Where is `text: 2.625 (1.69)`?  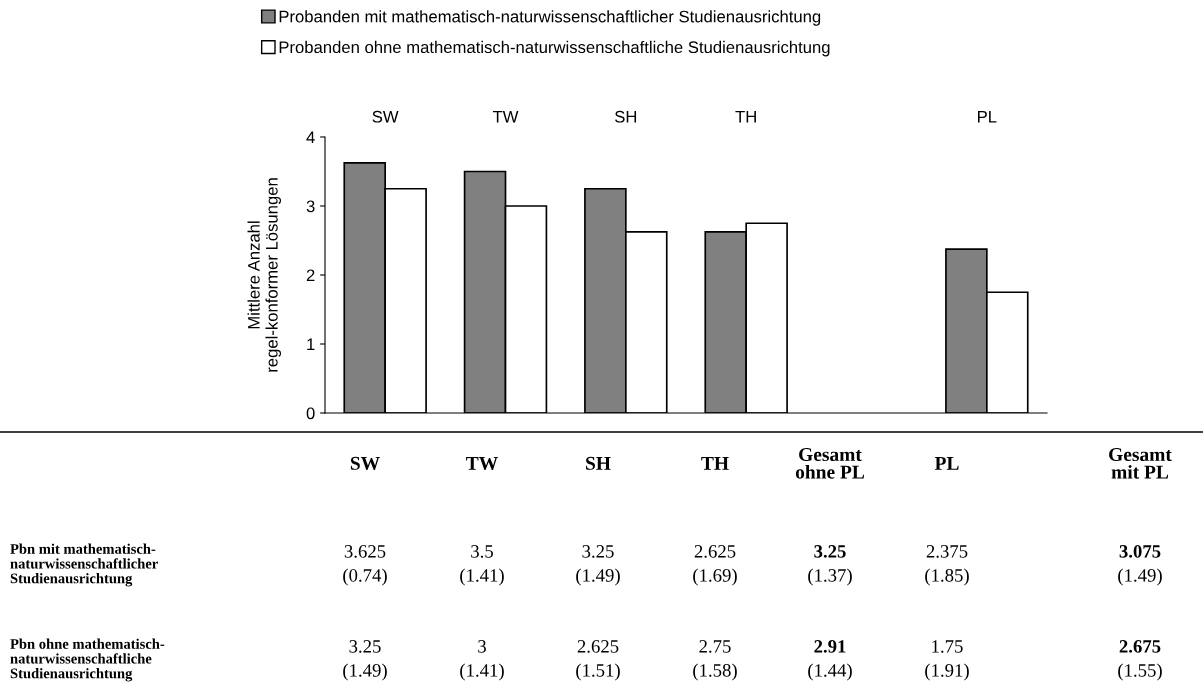
text: 2.625 (1.69) is located at coordinates (715, 565).